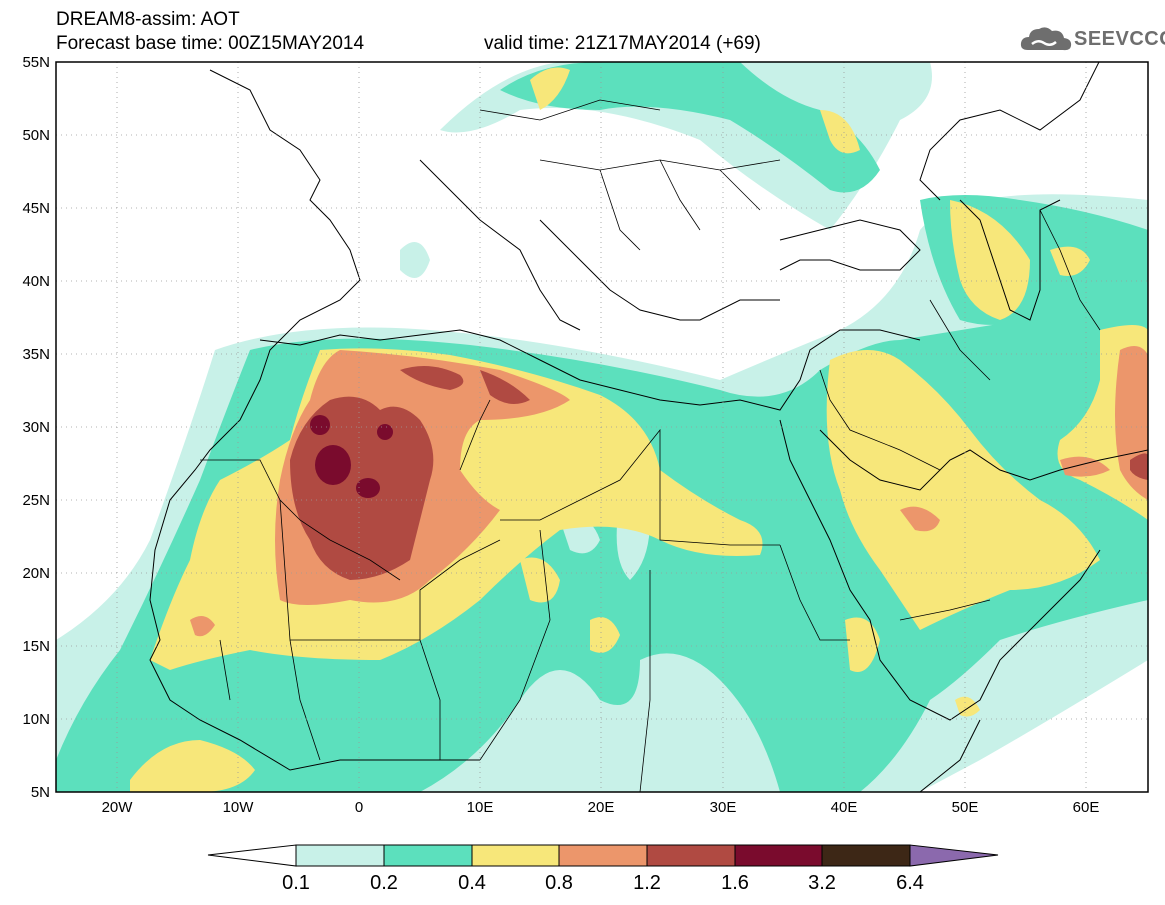  I want to click on lat-label: 35N, so click(36, 354).